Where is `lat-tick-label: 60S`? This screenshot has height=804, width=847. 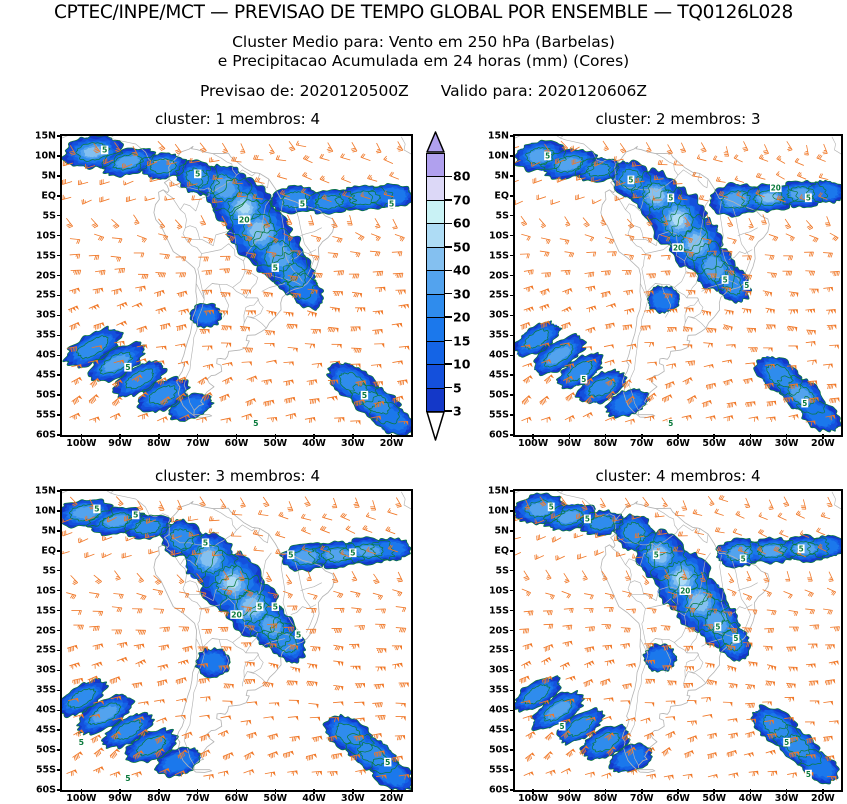
lat-tick-label: 60S is located at coordinates (41, 435).